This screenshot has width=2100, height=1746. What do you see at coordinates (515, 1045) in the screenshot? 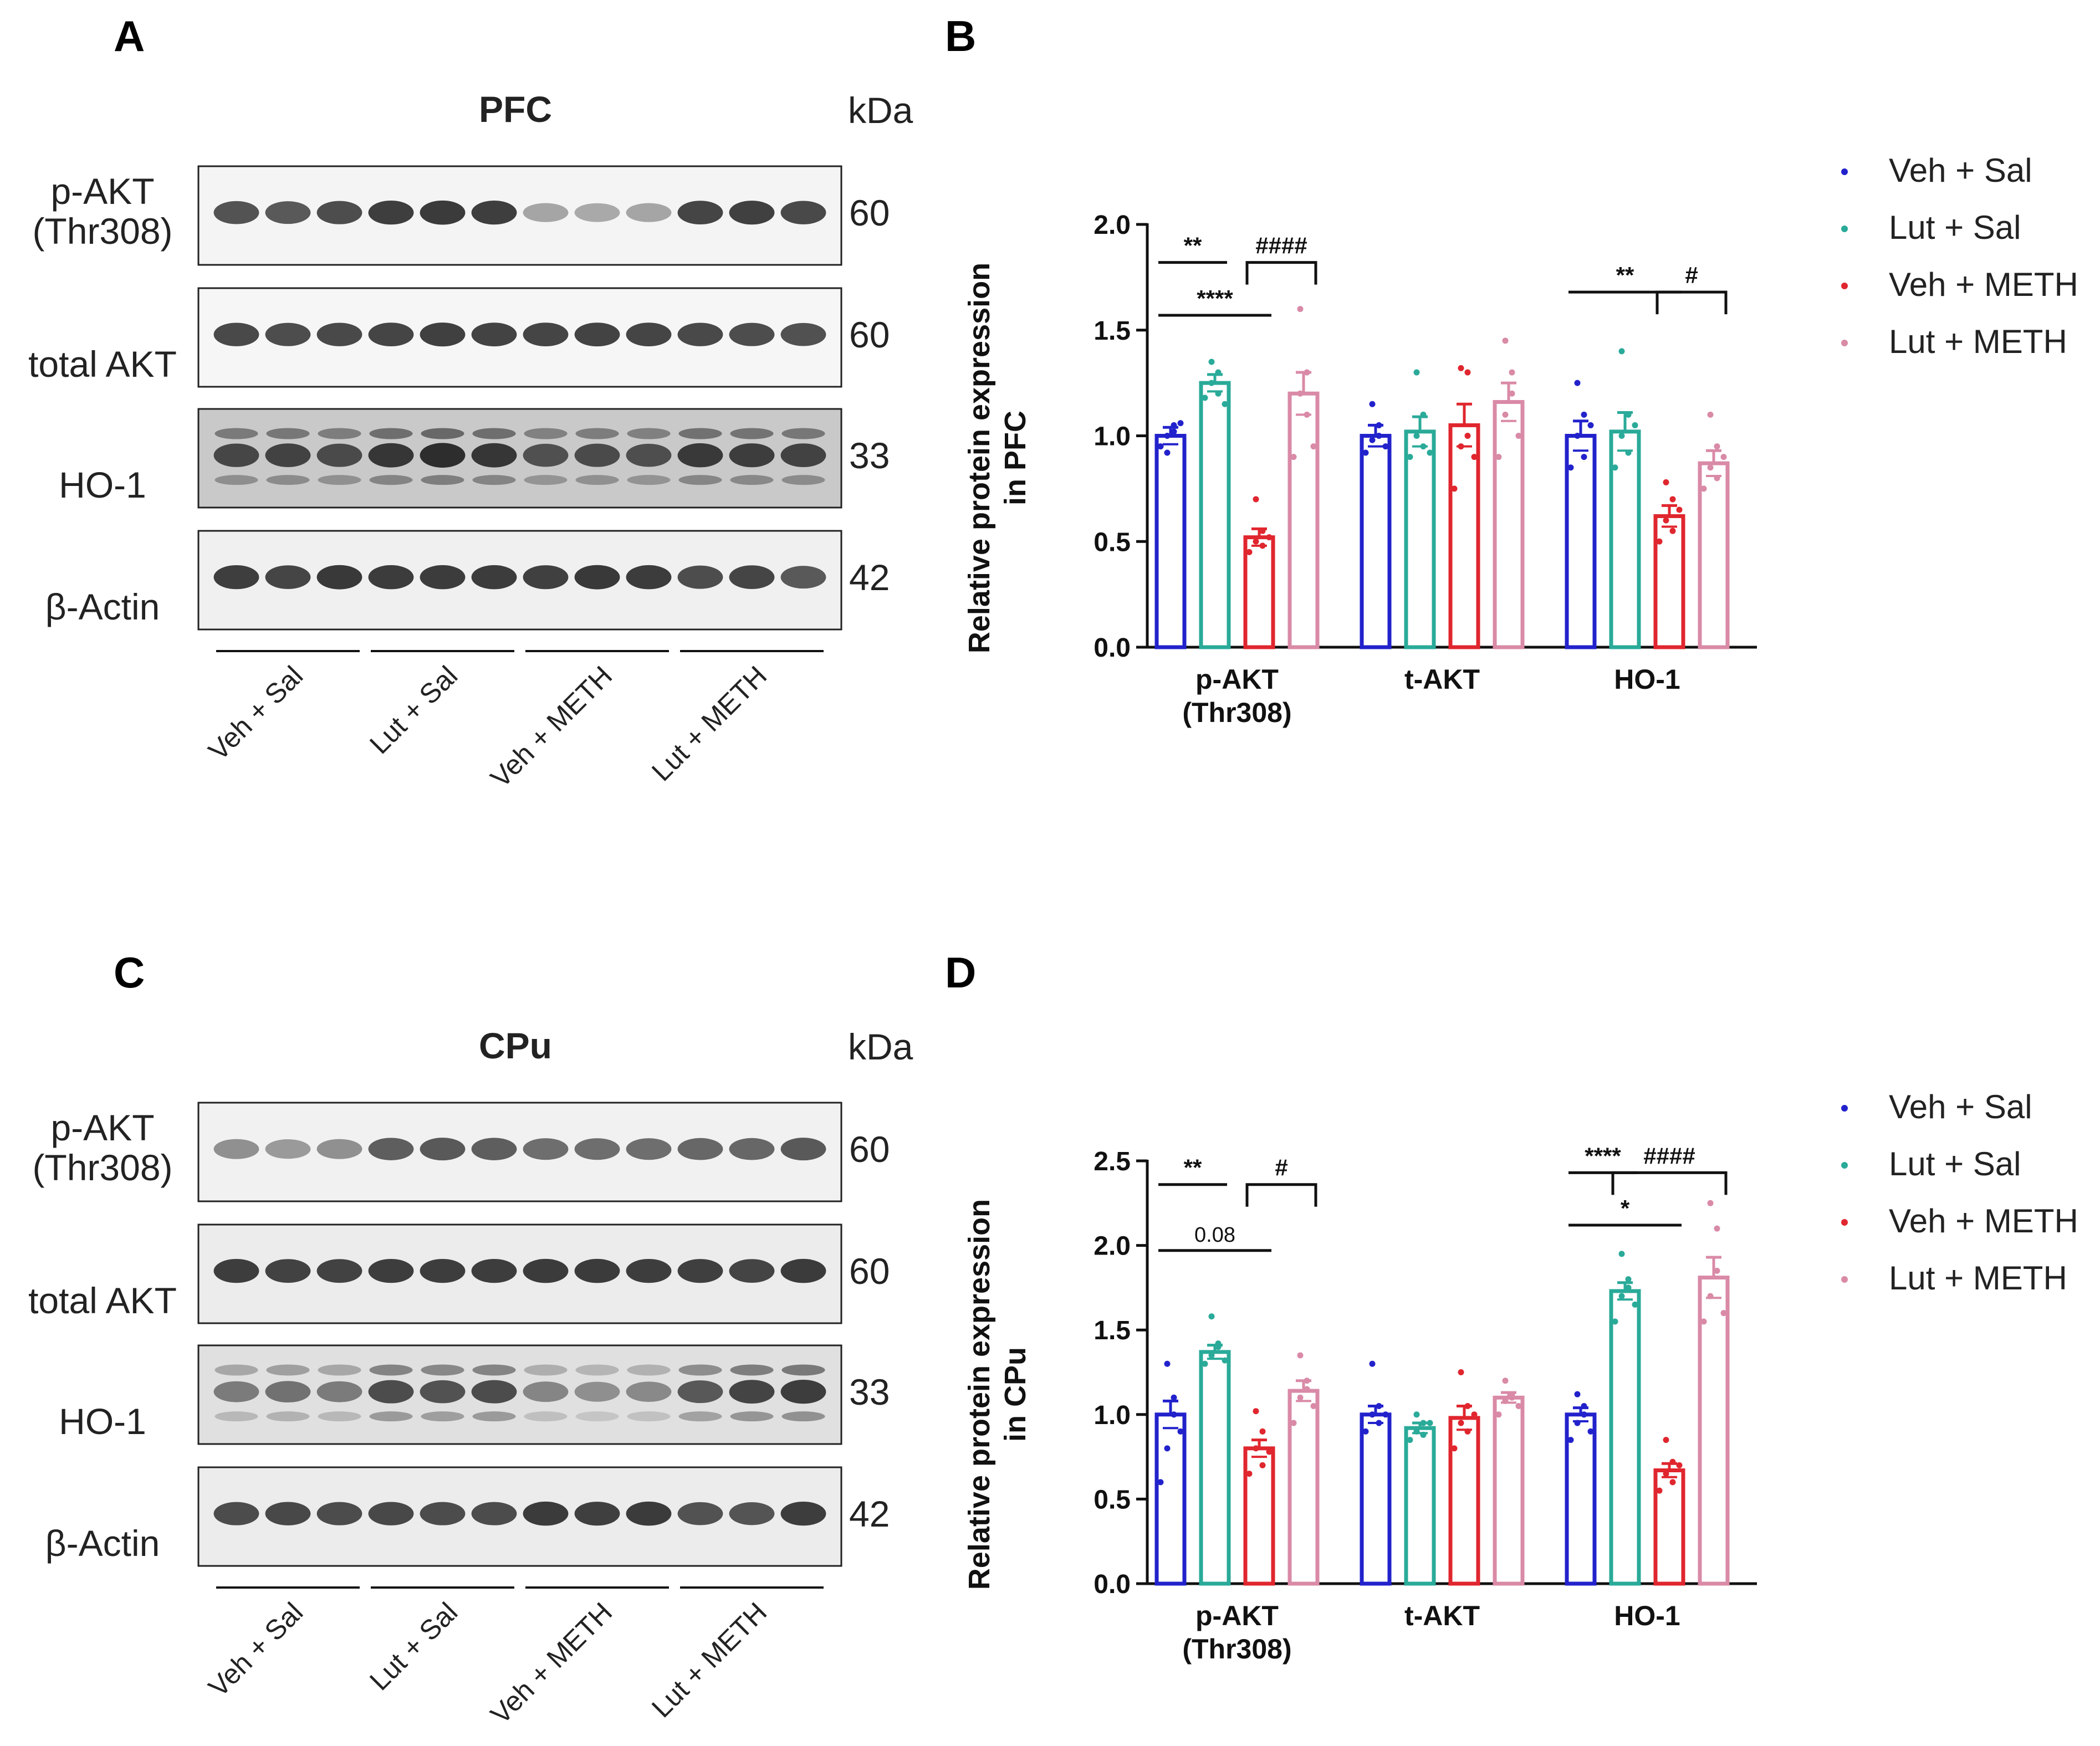
I see `blot-title: CPu` at bounding box center [515, 1045].